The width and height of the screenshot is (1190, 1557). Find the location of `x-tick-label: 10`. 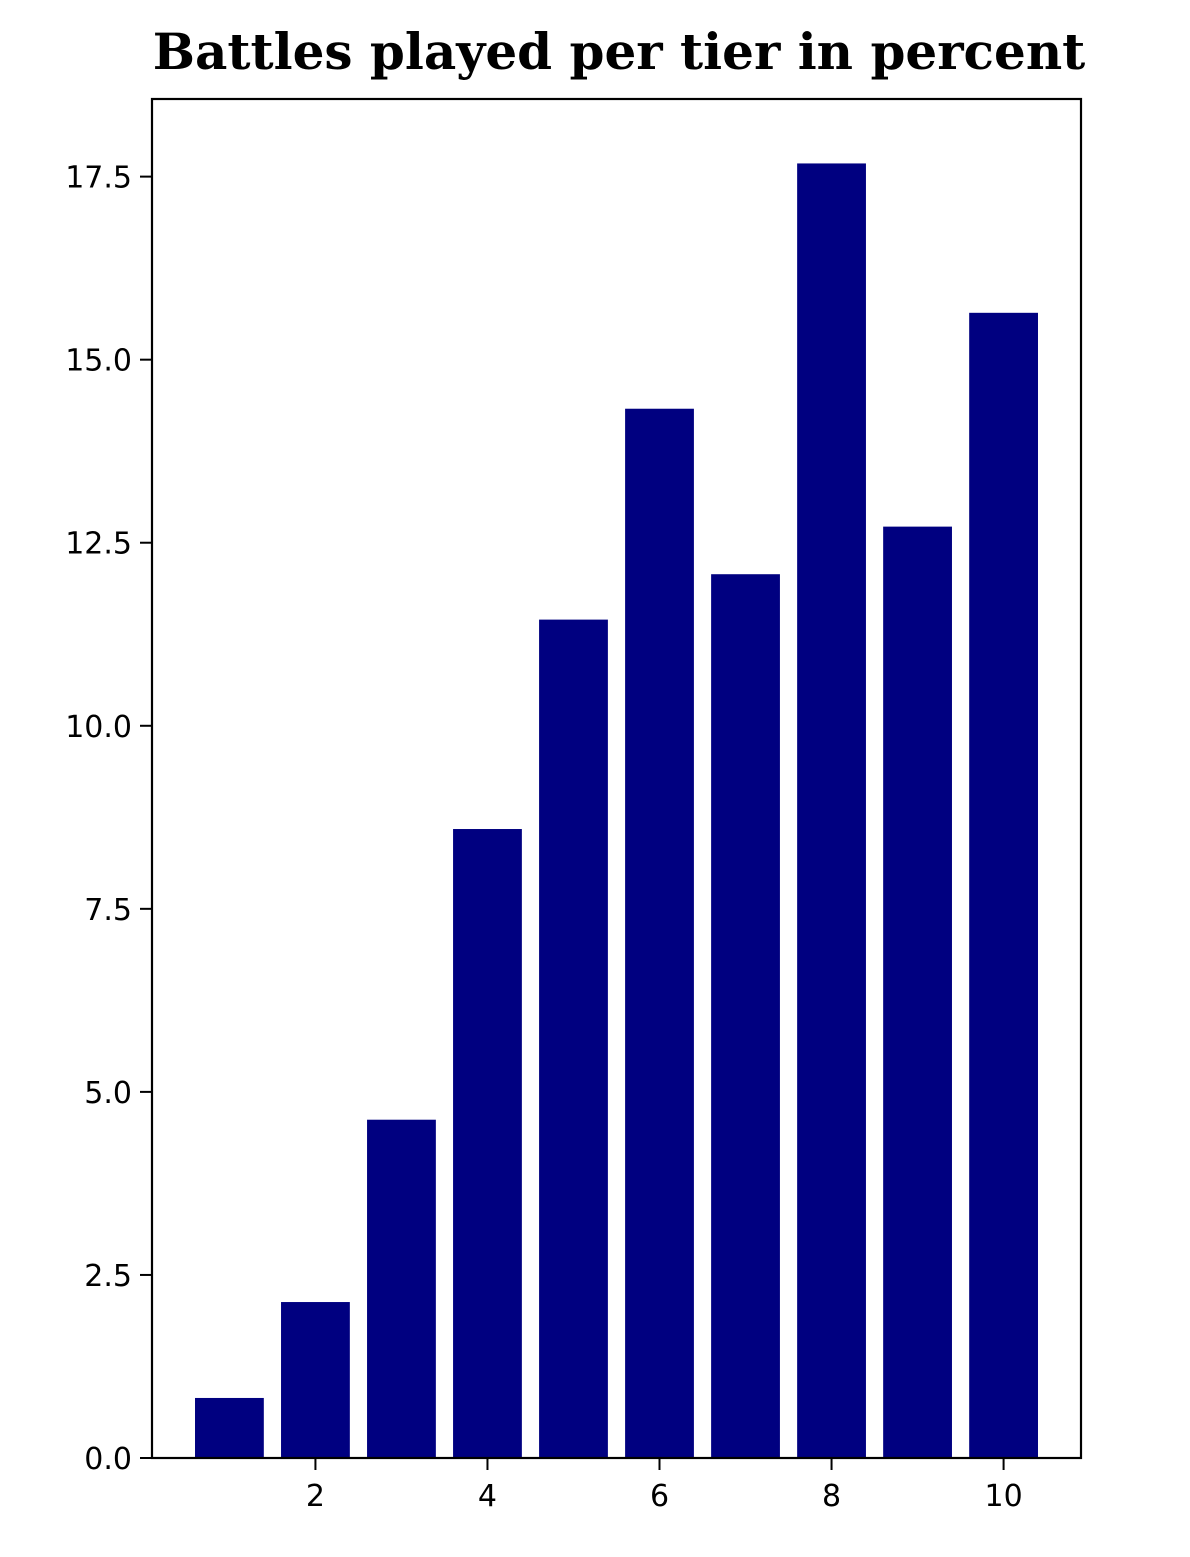

x-tick-label: 10 is located at coordinates (1003, 1496).